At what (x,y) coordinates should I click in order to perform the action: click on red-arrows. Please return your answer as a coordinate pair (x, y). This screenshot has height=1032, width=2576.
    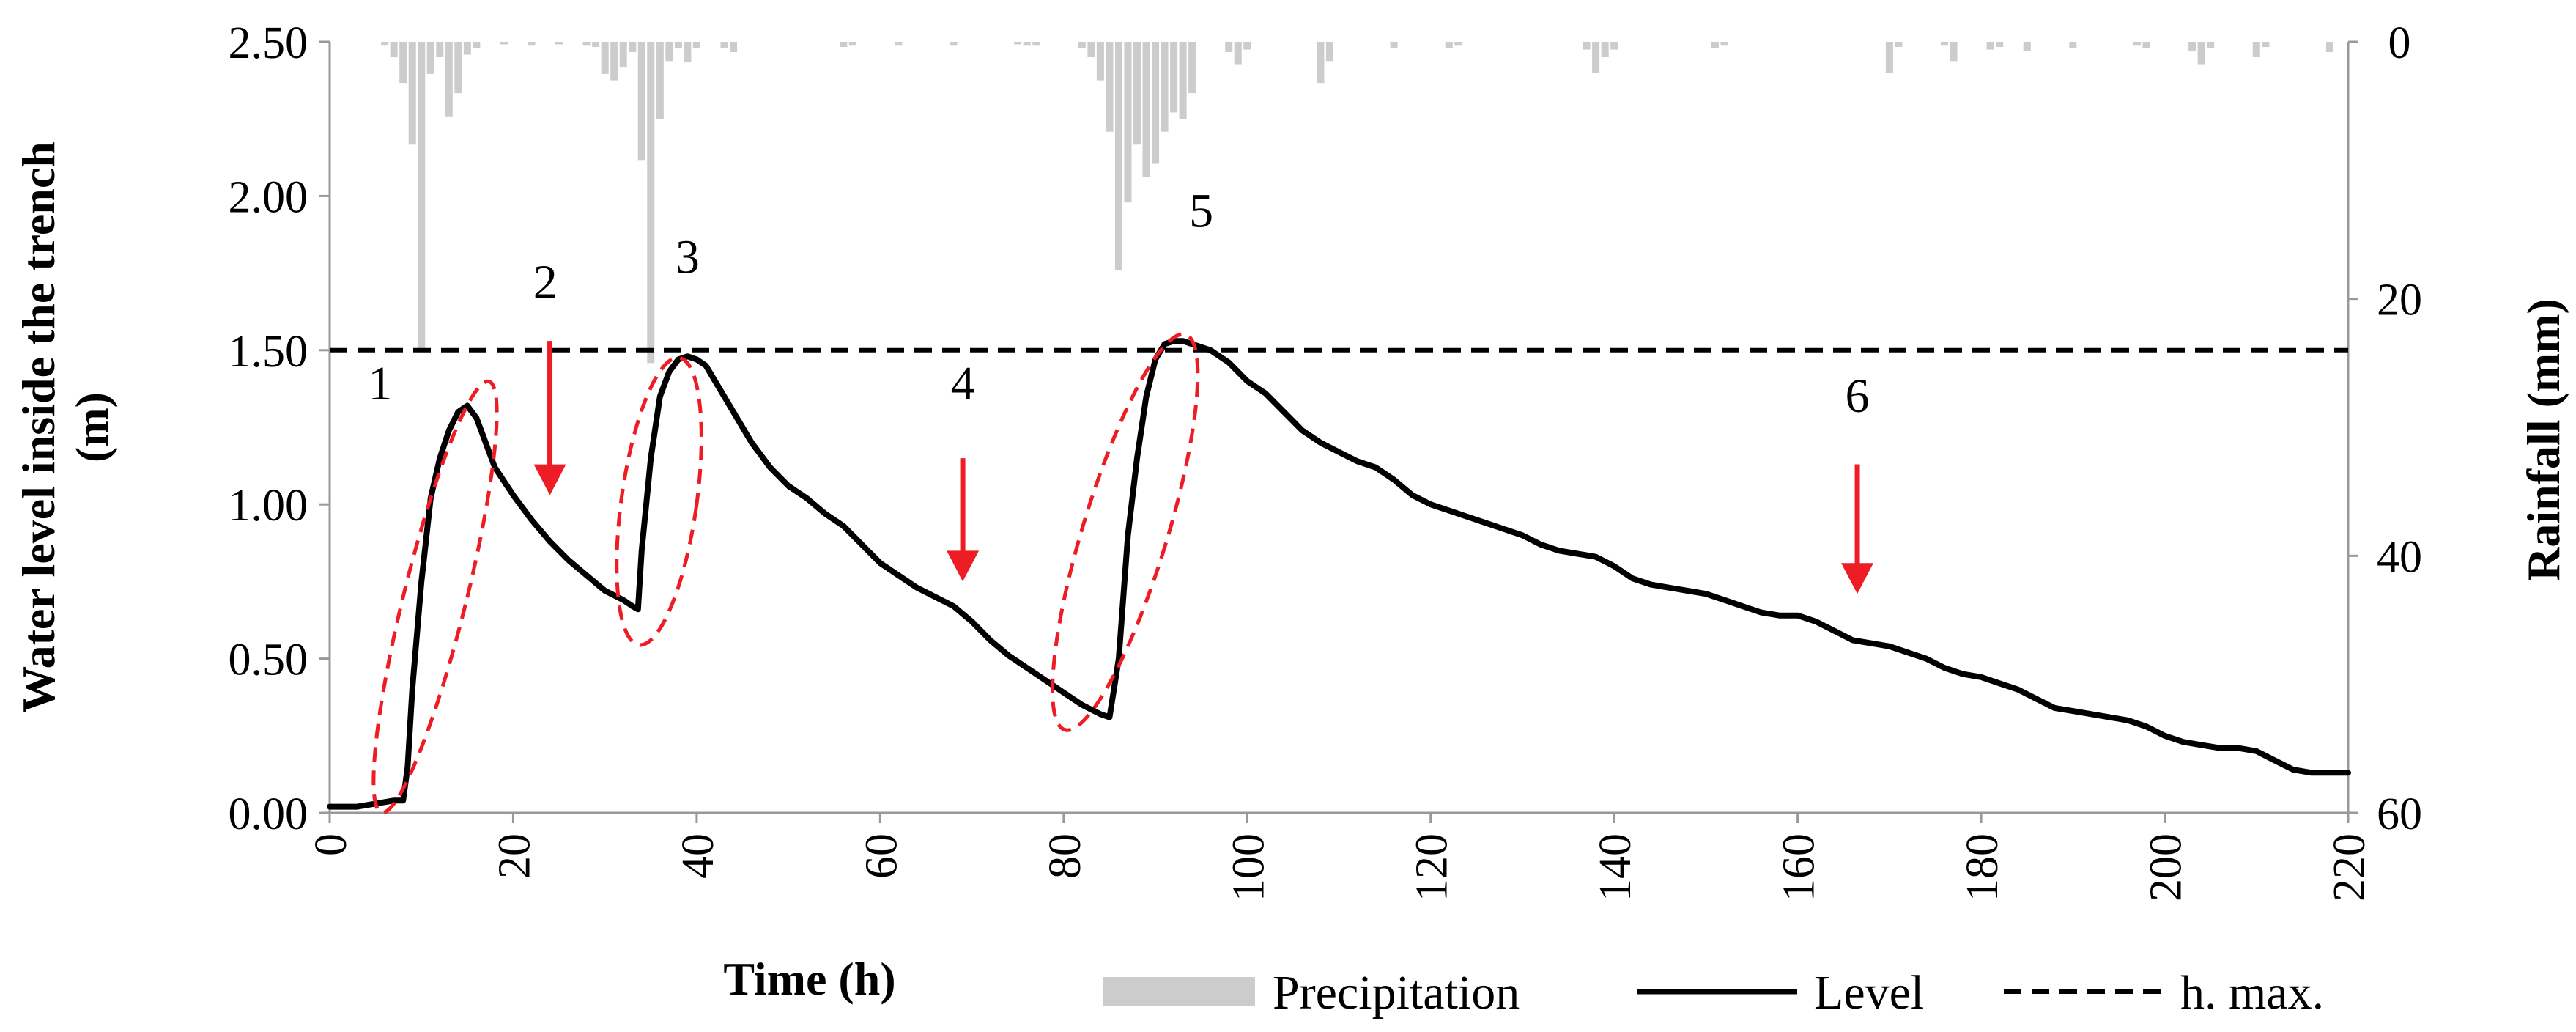
    Looking at the image, I should click on (1203, 467).